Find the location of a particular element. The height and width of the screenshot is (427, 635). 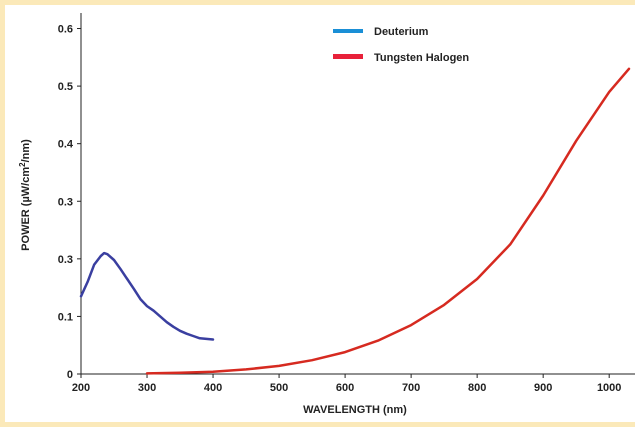

x-tick-label: 600 is located at coordinates (345, 388).